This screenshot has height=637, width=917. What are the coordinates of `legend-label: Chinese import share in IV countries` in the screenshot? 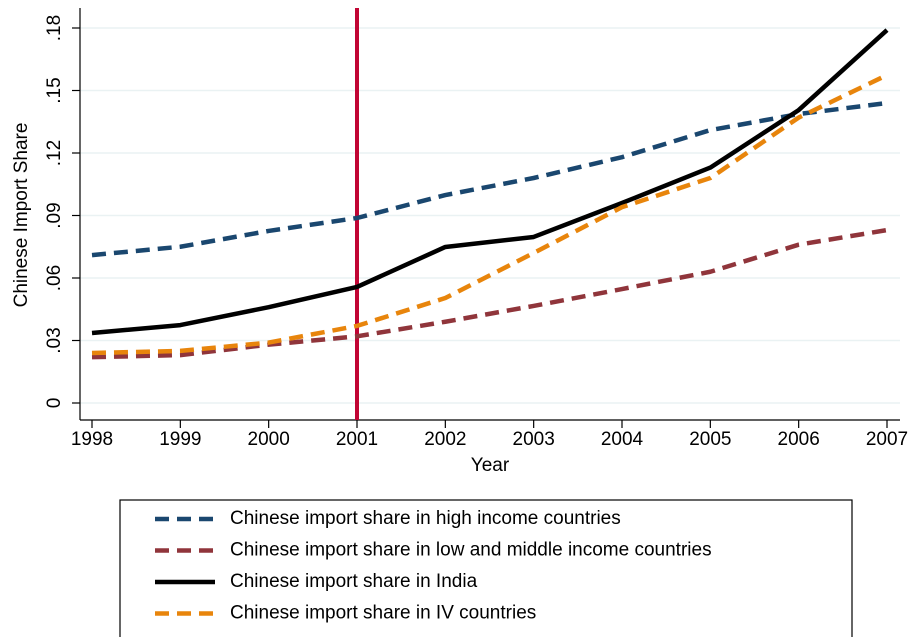 It's located at (383, 613).